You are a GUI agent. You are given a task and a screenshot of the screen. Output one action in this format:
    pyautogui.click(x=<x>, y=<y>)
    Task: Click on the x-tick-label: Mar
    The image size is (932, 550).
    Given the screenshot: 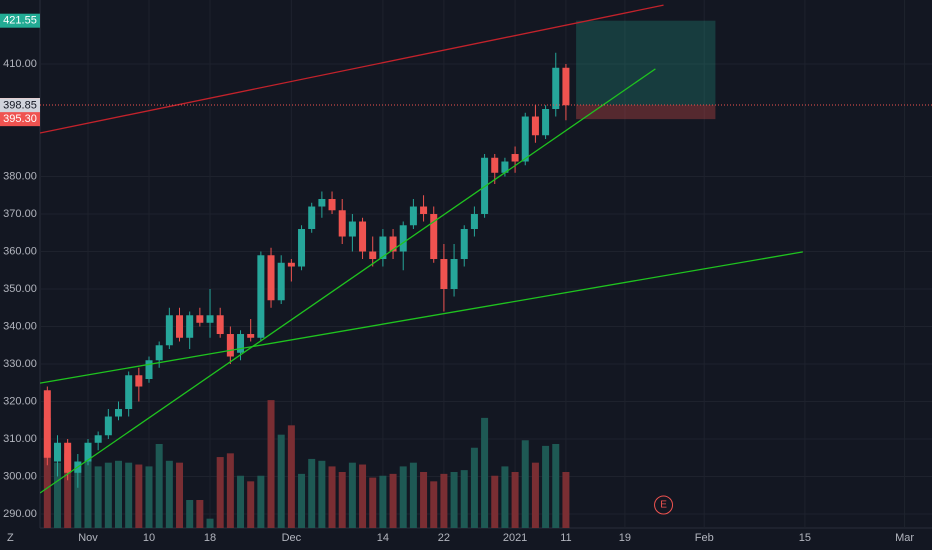 What is the action you would take?
    pyautogui.click(x=904, y=538)
    